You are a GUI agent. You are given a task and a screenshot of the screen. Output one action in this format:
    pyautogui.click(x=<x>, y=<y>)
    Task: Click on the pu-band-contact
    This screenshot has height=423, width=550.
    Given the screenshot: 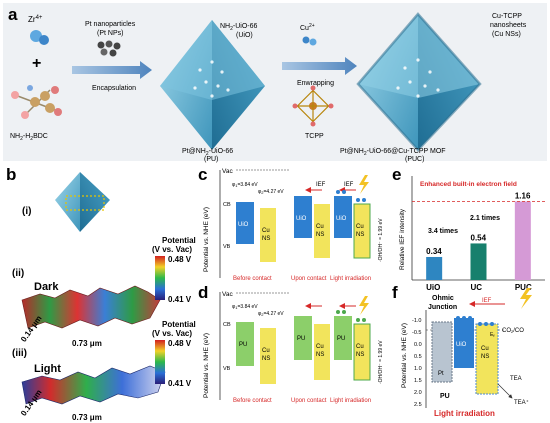 What is the action you would take?
    pyautogui.click(x=303, y=338)
    